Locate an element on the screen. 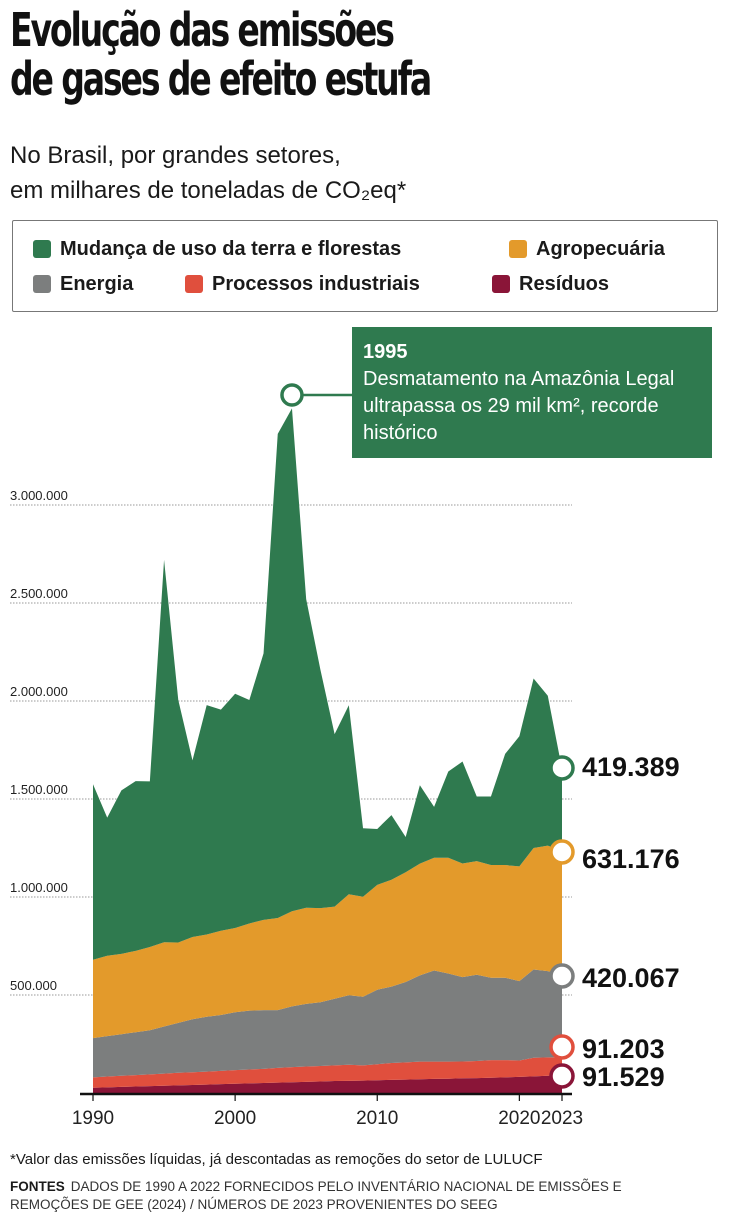  legend-item-land-use: Mudança de uso da terra e florestas is located at coordinates (217, 249).